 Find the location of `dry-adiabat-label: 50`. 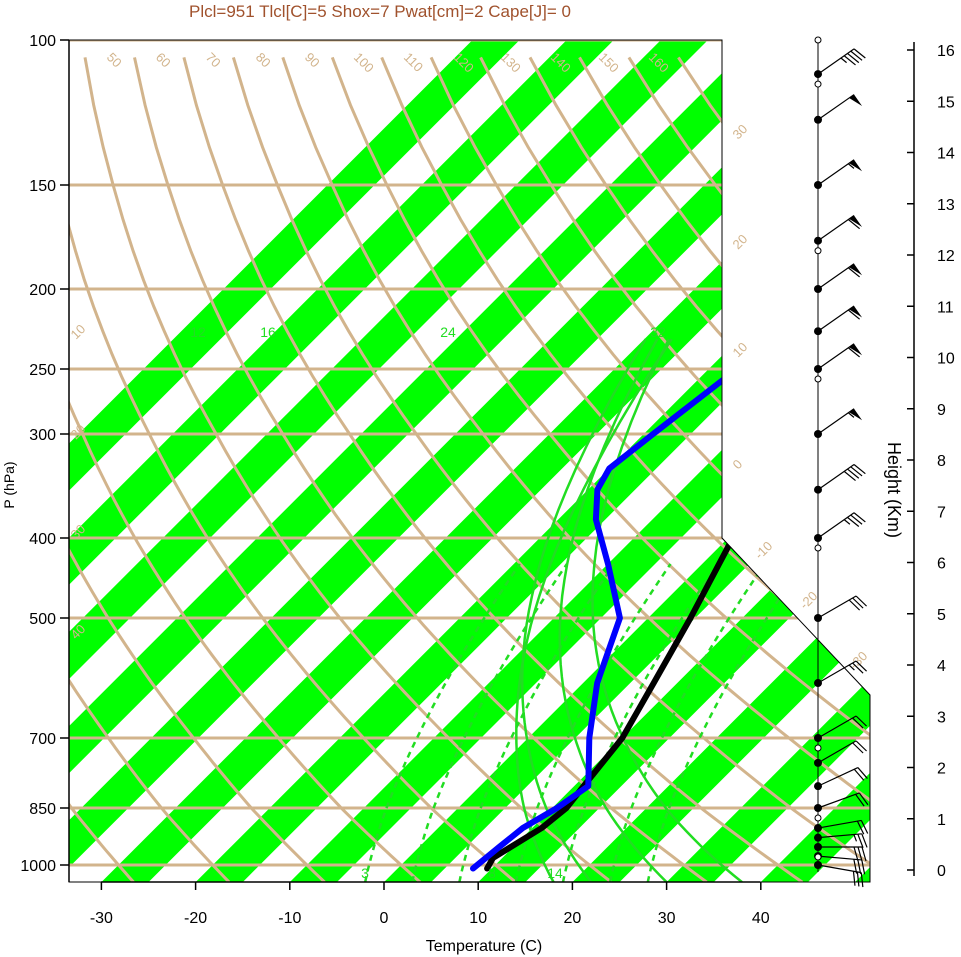

dry-adiabat-label: 50 is located at coordinates (114, 60).